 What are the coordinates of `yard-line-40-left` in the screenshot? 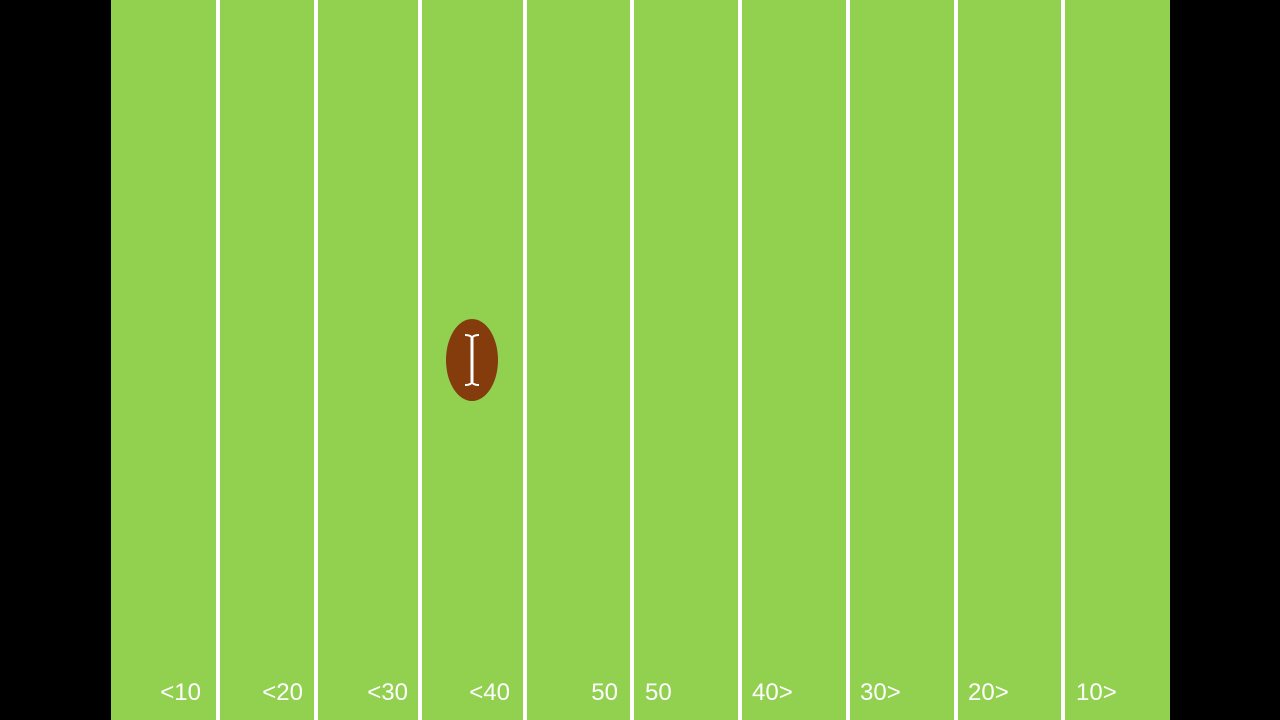 It's located at (525, 360).